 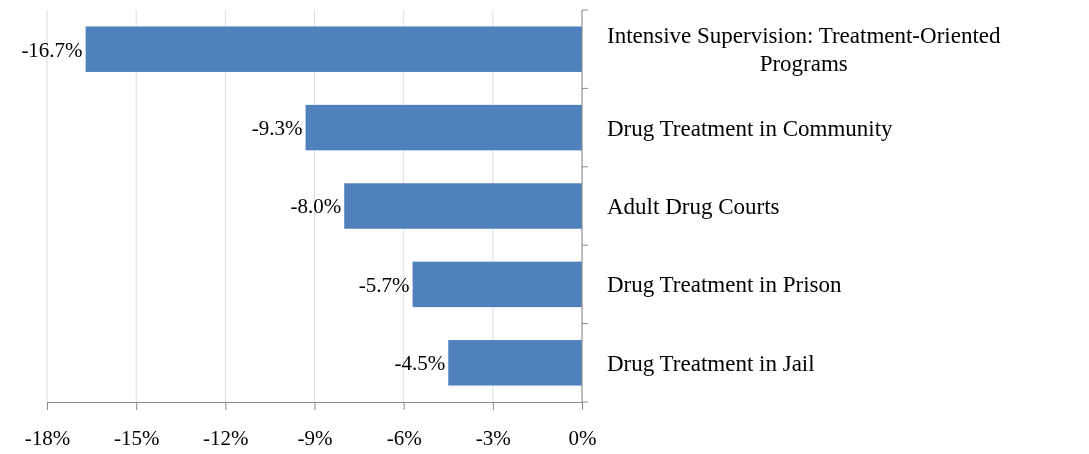 I want to click on x-tick-label: -15%, so click(x=136, y=437).